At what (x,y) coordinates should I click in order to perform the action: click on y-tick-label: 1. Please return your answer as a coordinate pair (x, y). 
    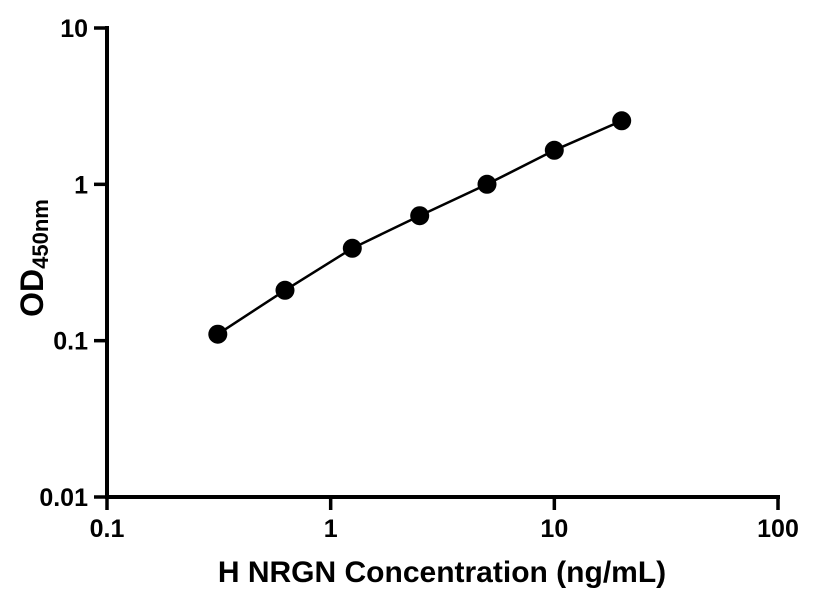
    Looking at the image, I should click on (81, 185).